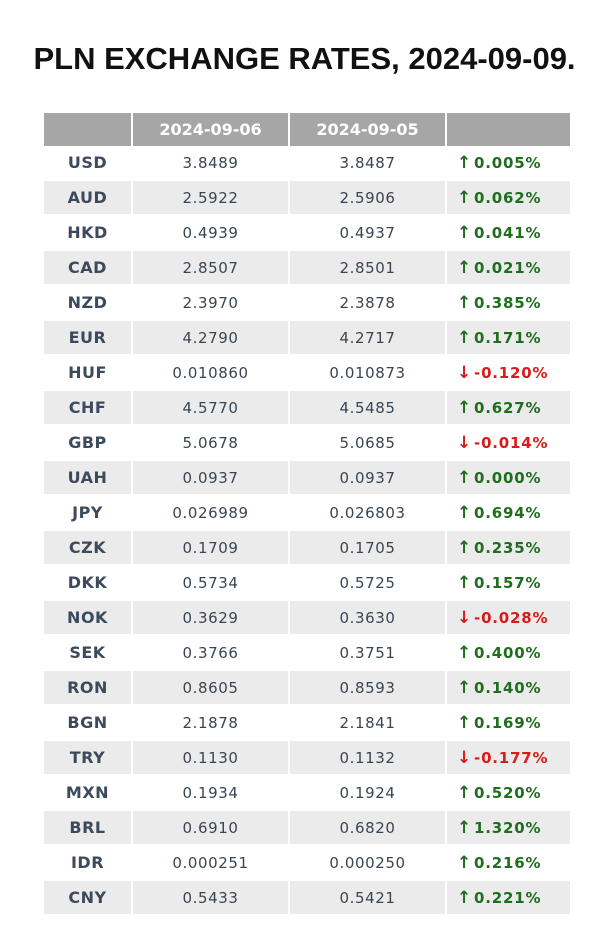 The height and width of the screenshot is (947, 609). What do you see at coordinates (508, 407) in the screenshot?
I see `change-percent: 0.627%` at bounding box center [508, 407].